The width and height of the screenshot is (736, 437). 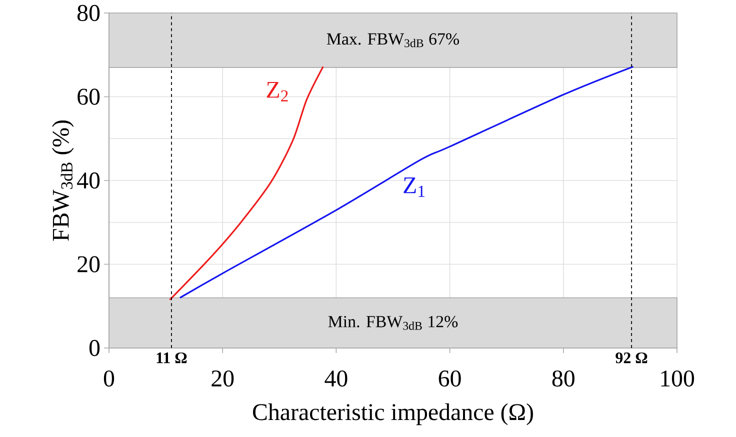 I want to click on series-label: Z$_{2}$, so click(x=277, y=92).